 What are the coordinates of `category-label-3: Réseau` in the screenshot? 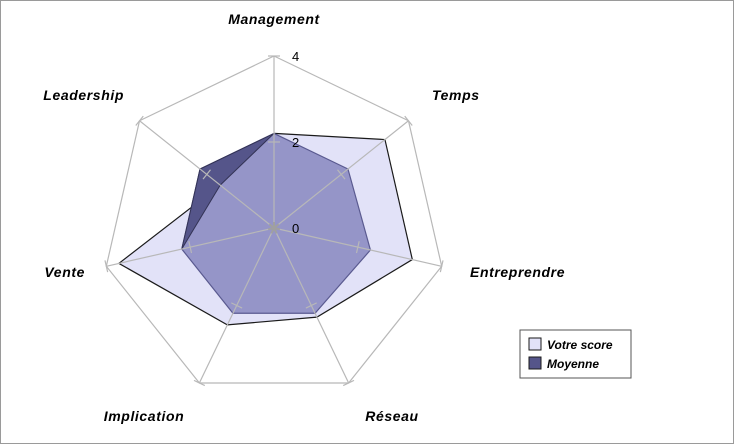 It's located at (391, 416).